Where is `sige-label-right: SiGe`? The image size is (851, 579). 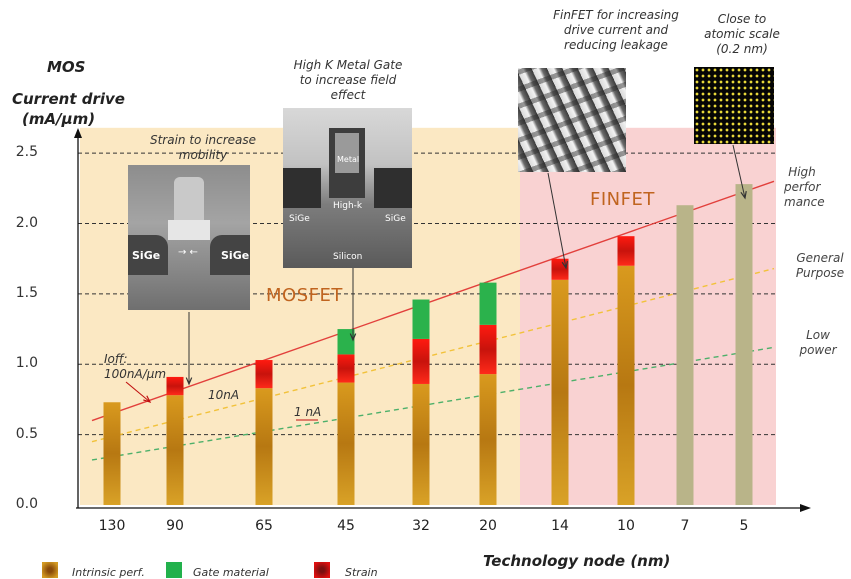
sige-label-right: SiGe is located at coordinates (235, 255).